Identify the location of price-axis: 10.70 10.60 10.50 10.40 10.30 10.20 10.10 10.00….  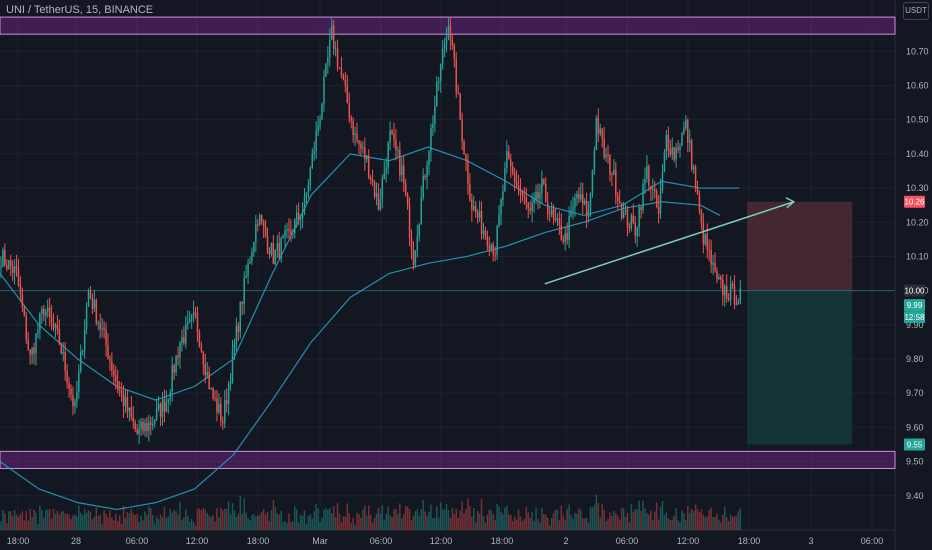
(917, 273).